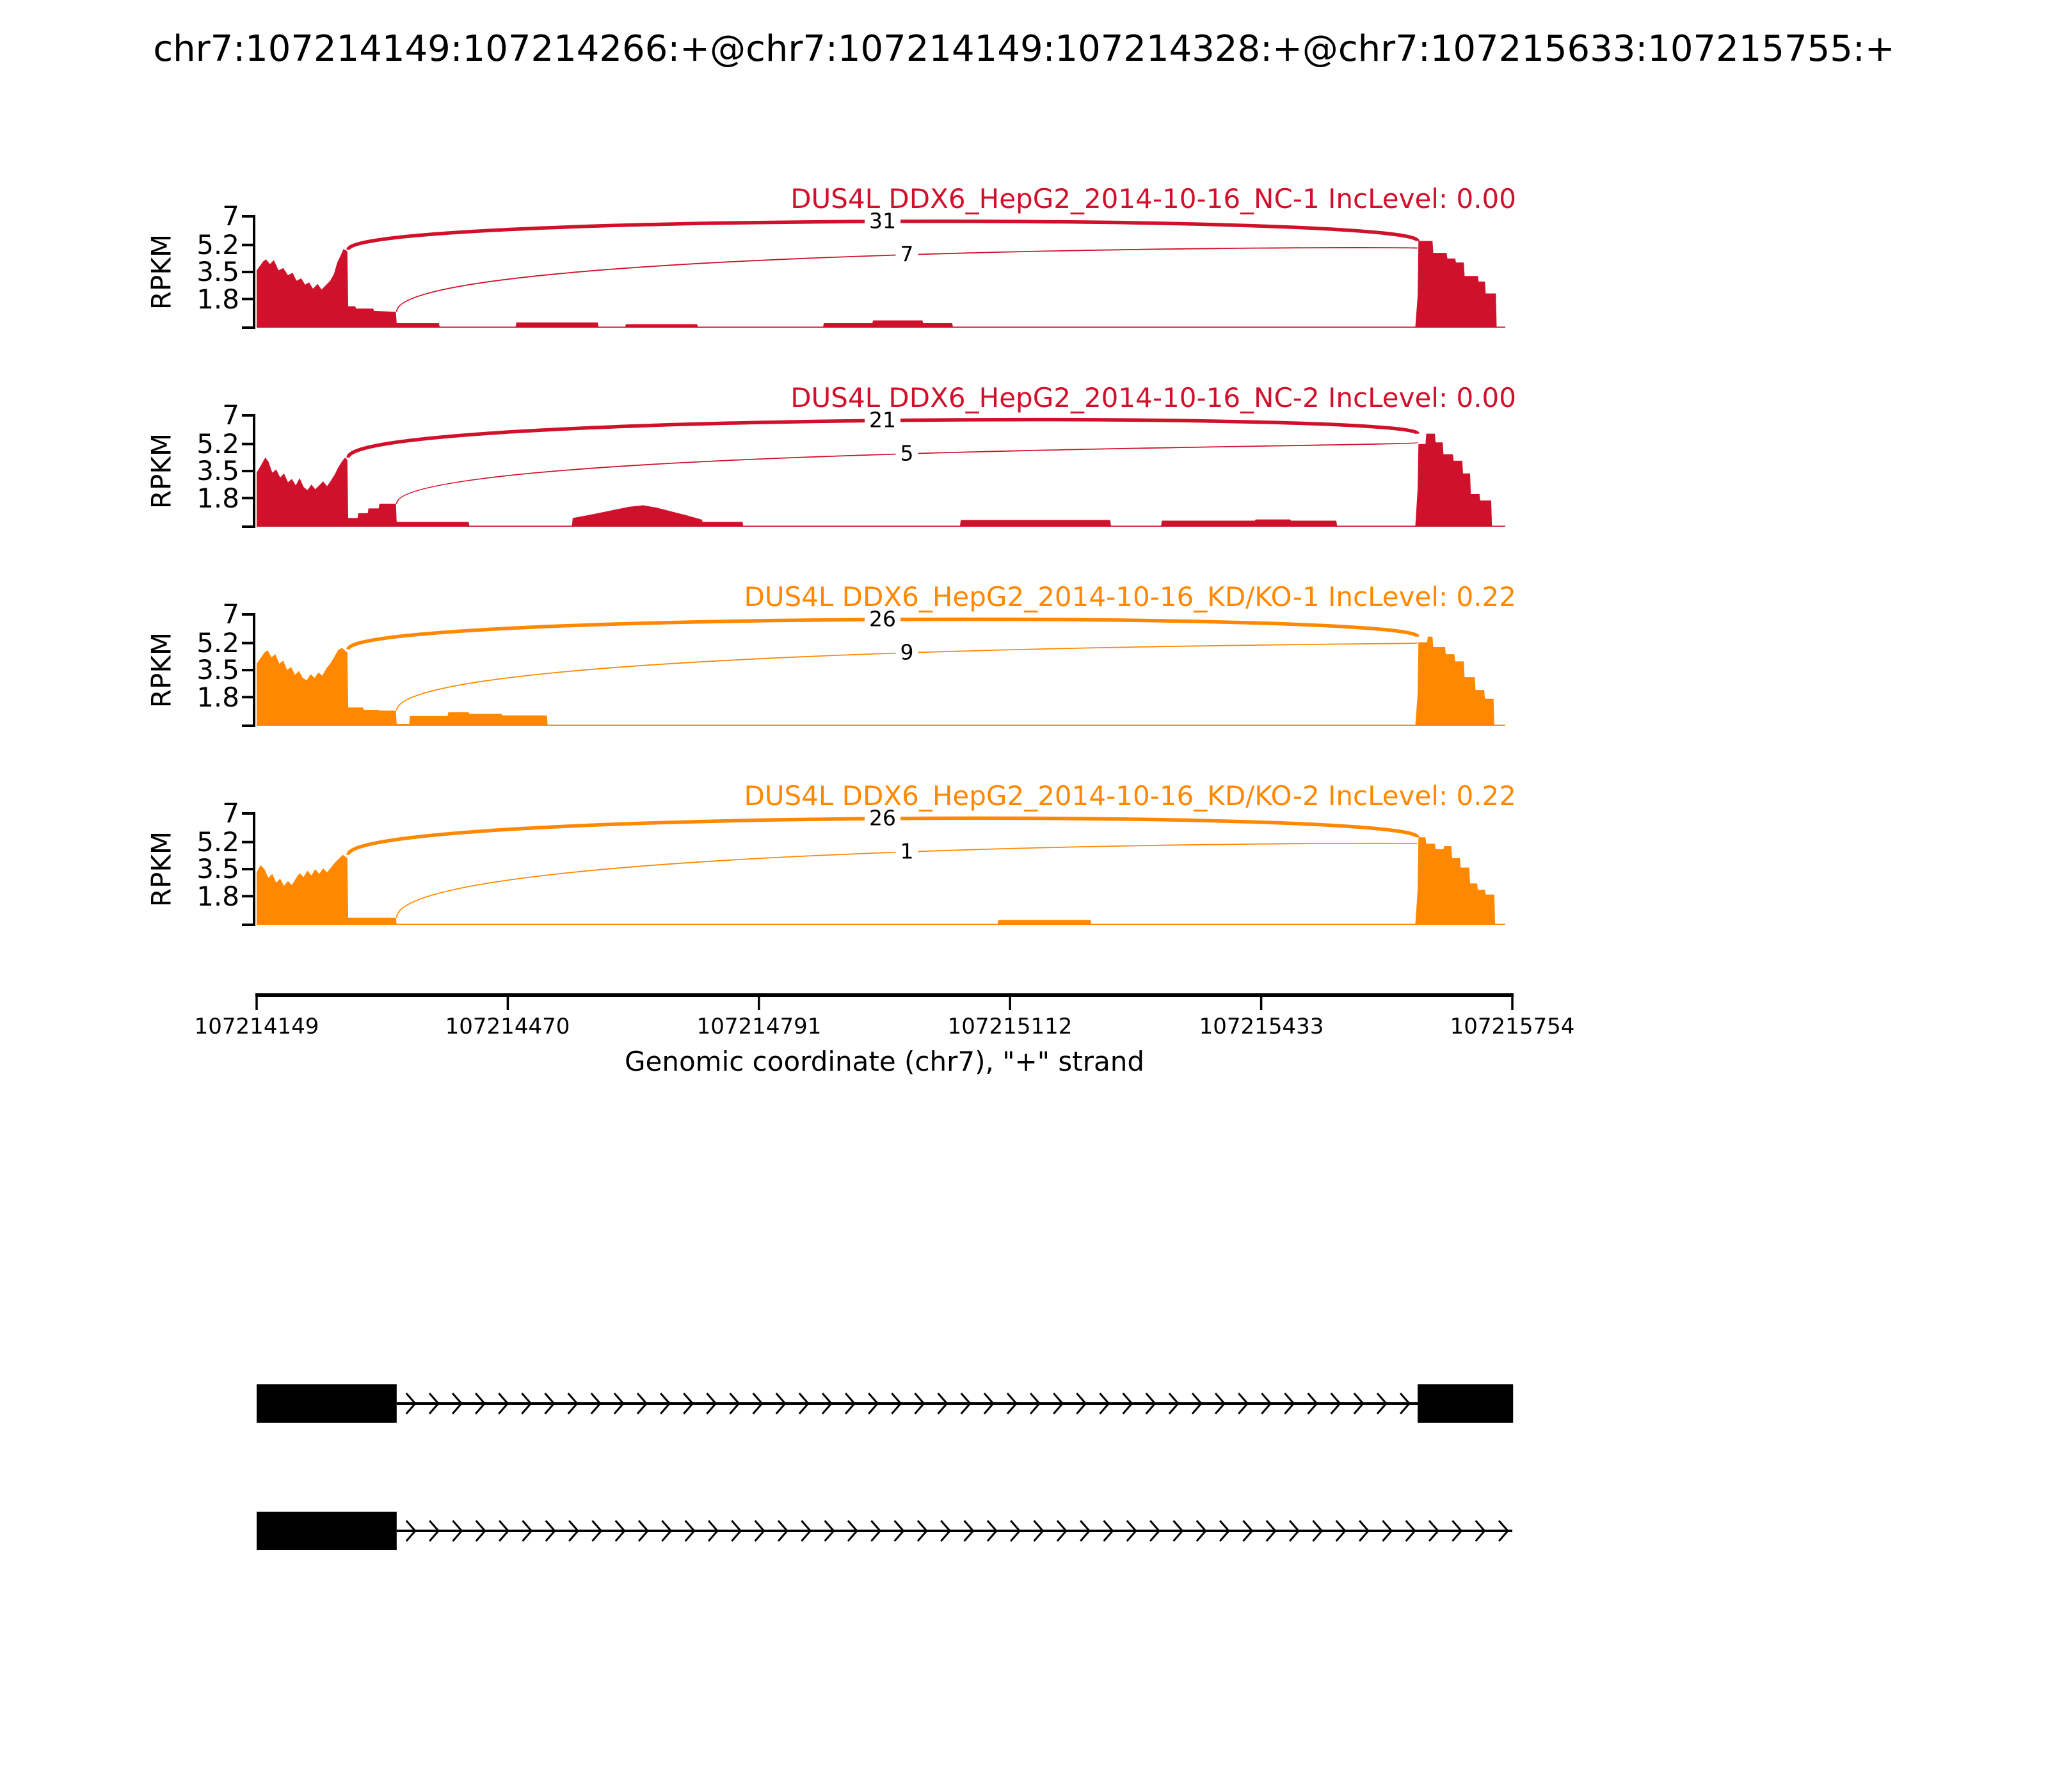 This screenshot has width=2048, height=1792. Describe the element at coordinates (875, 681) in the screenshot. I see `coverage-area` at that location.